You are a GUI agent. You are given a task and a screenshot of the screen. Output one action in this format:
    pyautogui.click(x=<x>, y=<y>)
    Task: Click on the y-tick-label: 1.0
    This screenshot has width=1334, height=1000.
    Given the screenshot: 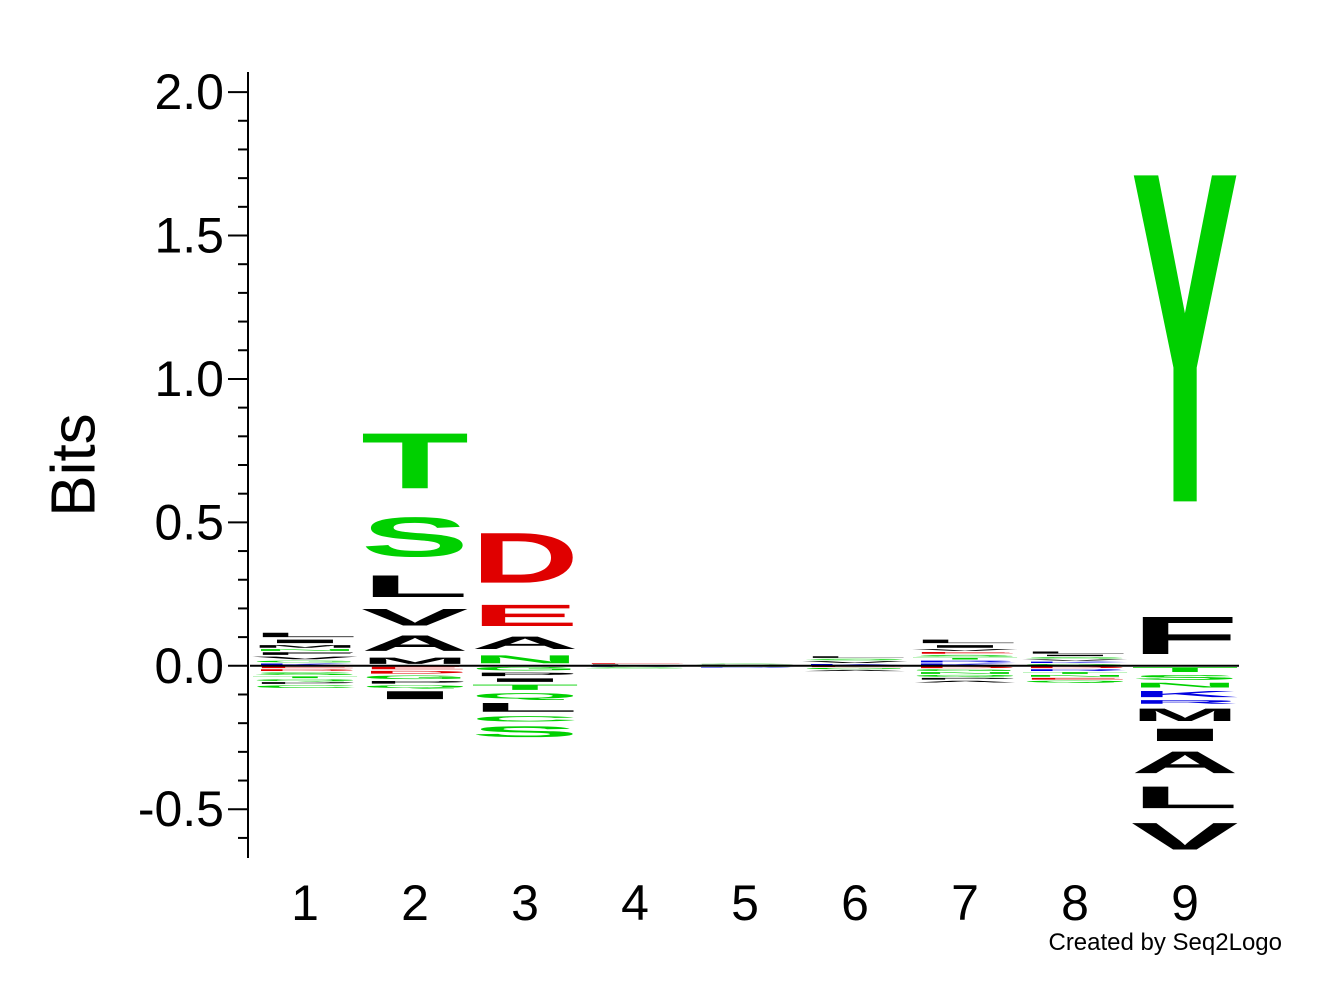 What is the action you would take?
    pyautogui.click(x=189, y=379)
    